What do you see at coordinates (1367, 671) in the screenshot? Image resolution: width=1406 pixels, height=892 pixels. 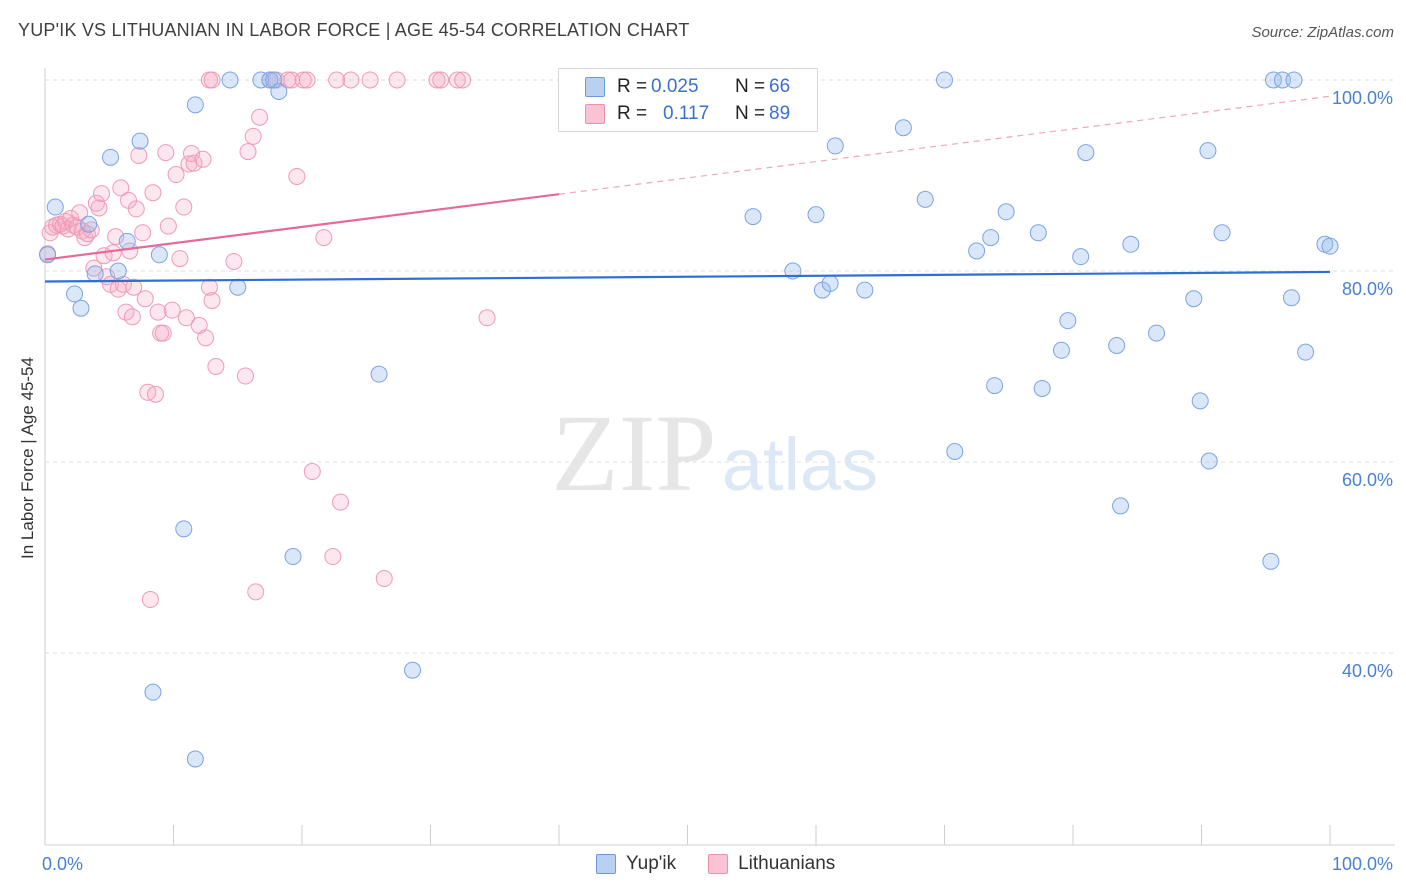 I see `y-tick-label: 40.0%` at bounding box center [1367, 671].